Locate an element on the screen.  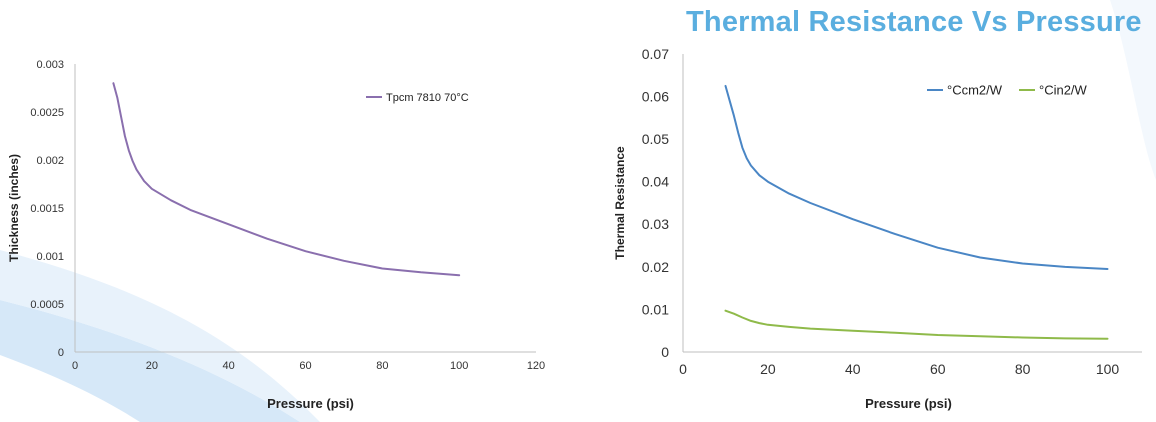
y-tick-label: 0.02 is located at coordinates (655, 267).